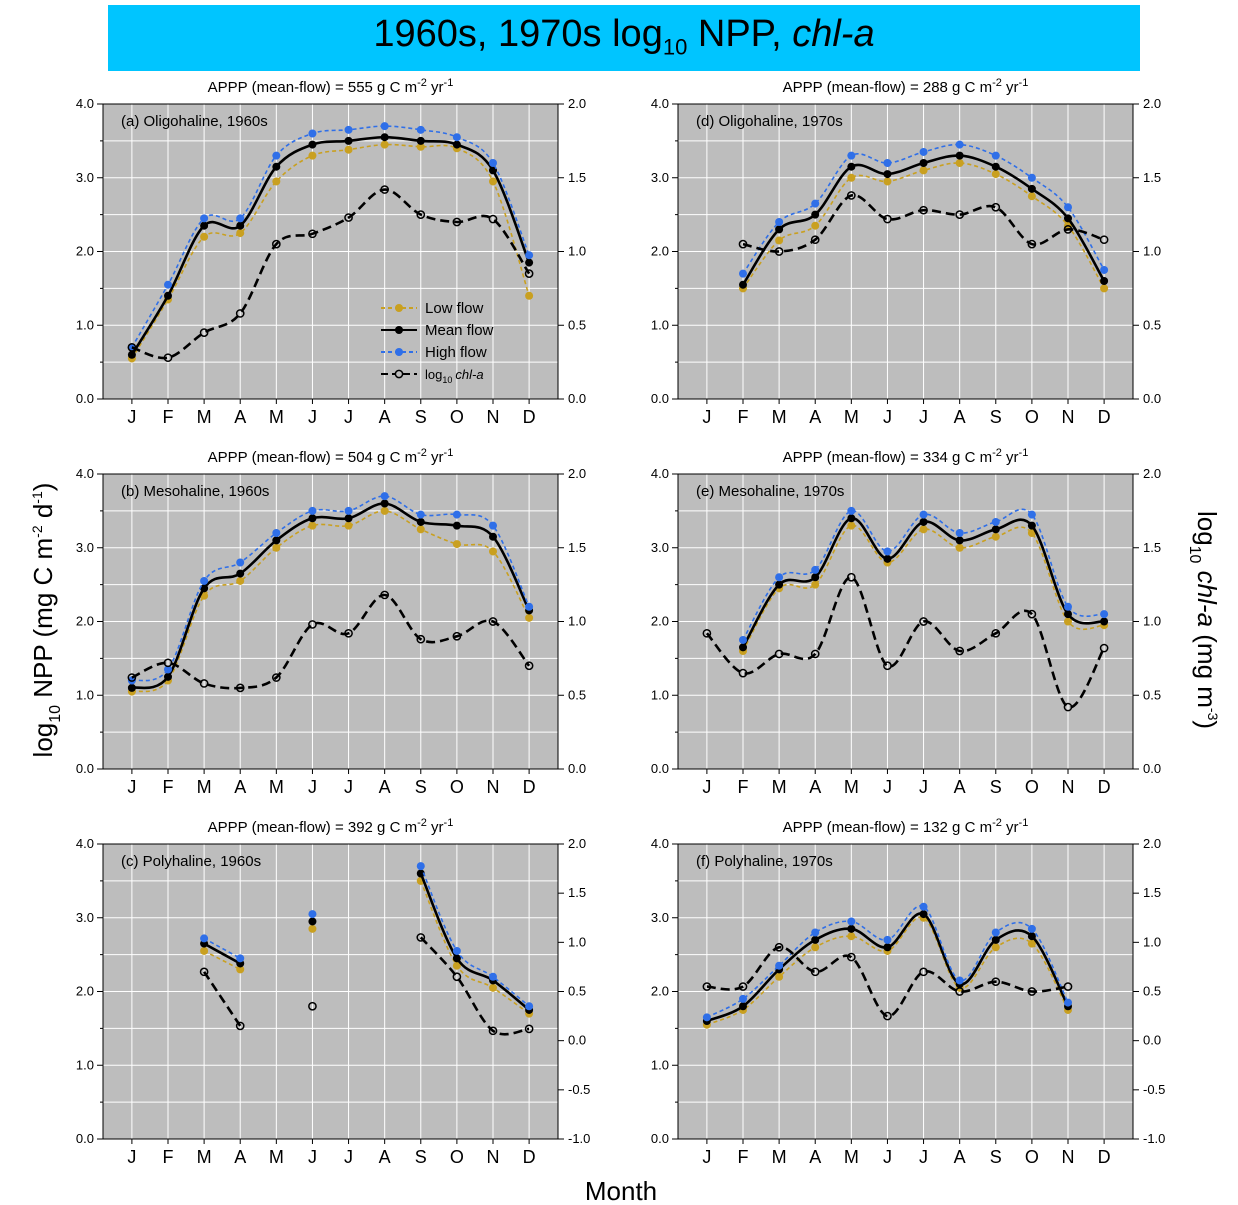  Describe the element at coordinates (529, 417) in the screenshot. I see `month-tick-label: D` at that location.